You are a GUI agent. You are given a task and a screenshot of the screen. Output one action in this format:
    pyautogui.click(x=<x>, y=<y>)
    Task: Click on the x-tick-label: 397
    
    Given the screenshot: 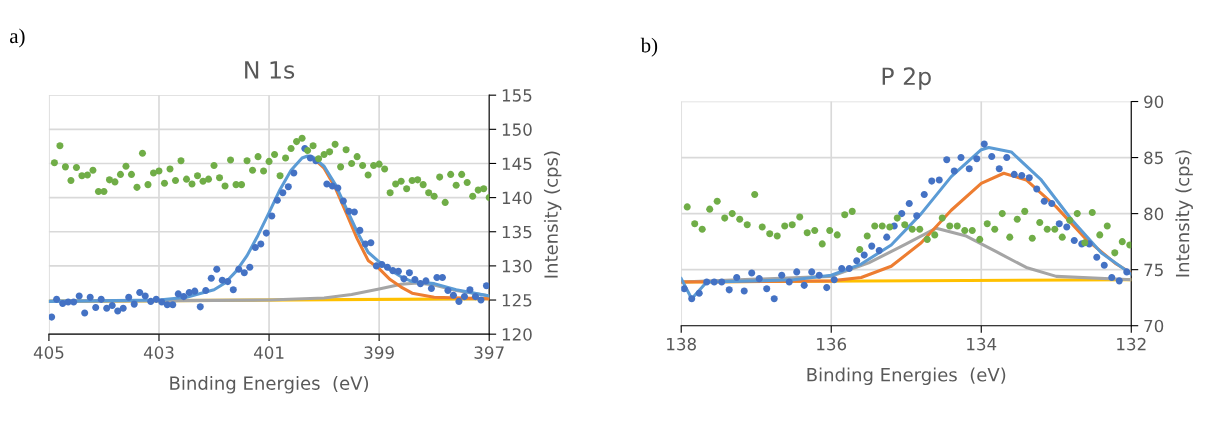 What is the action you would take?
    pyautogui.click(x=489, y=352)
    